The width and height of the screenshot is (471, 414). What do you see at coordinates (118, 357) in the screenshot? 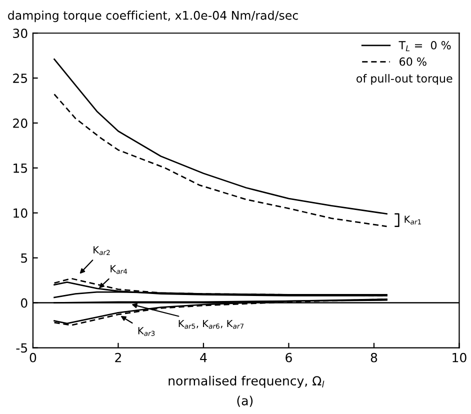
I see `x-tick-label: 2` at bounding box center [118, 357].